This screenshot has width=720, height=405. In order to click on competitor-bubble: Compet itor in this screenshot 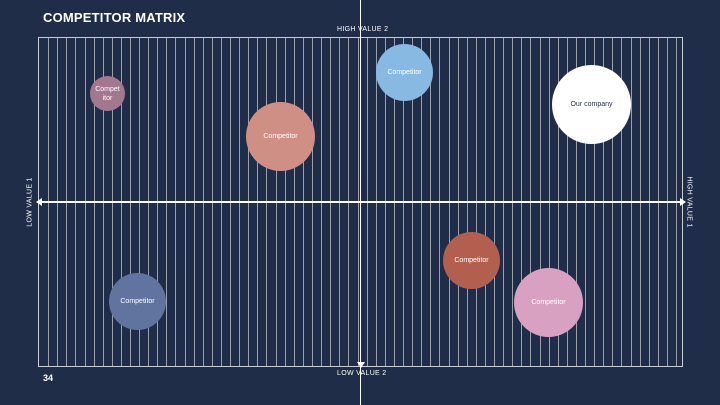, I will do `click(107, 93)`.